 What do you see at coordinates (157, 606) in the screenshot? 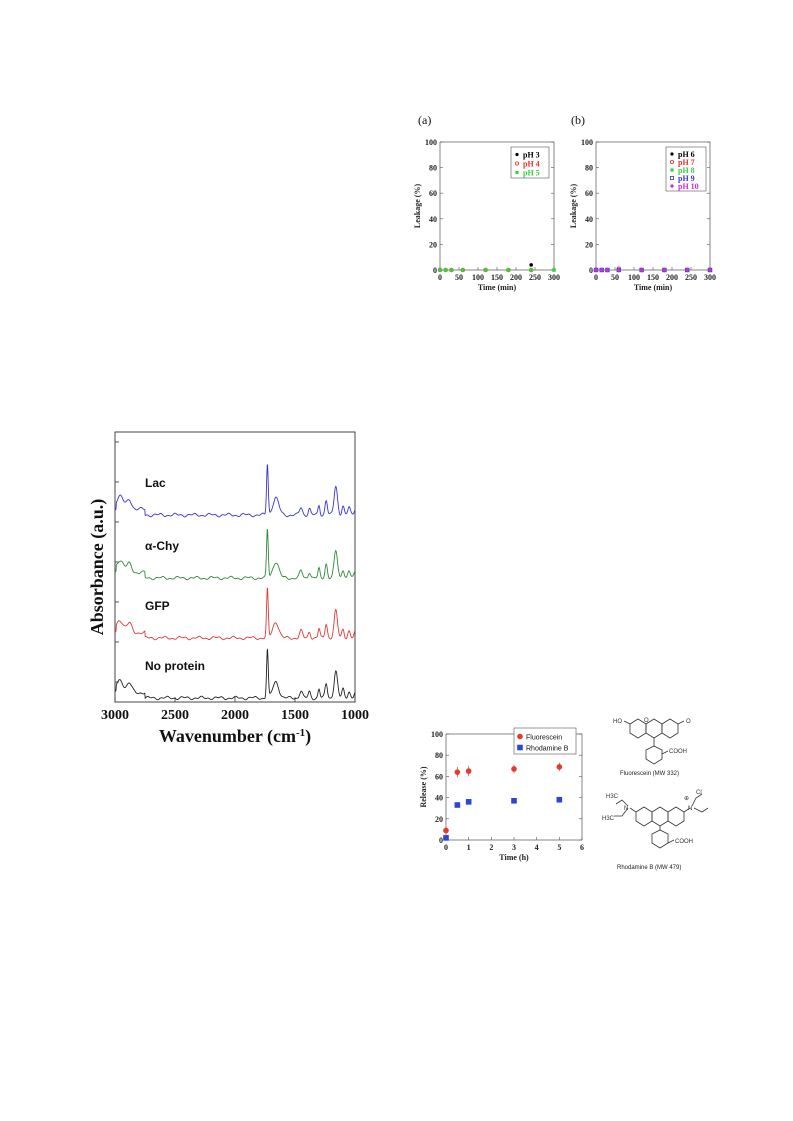
I see `ftir-series-2-label: GFP` at bounding box center [157, 606].